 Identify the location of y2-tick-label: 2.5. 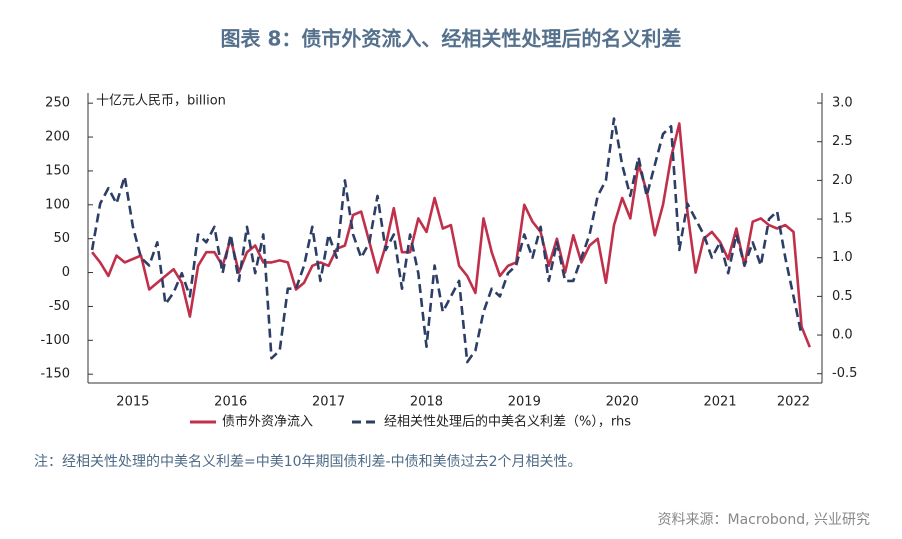
(842, 141).